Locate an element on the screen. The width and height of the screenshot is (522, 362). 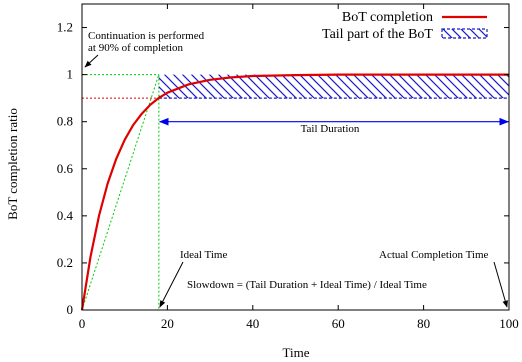
y-tick-label: 0.4 is located at coordinates (65, 215).